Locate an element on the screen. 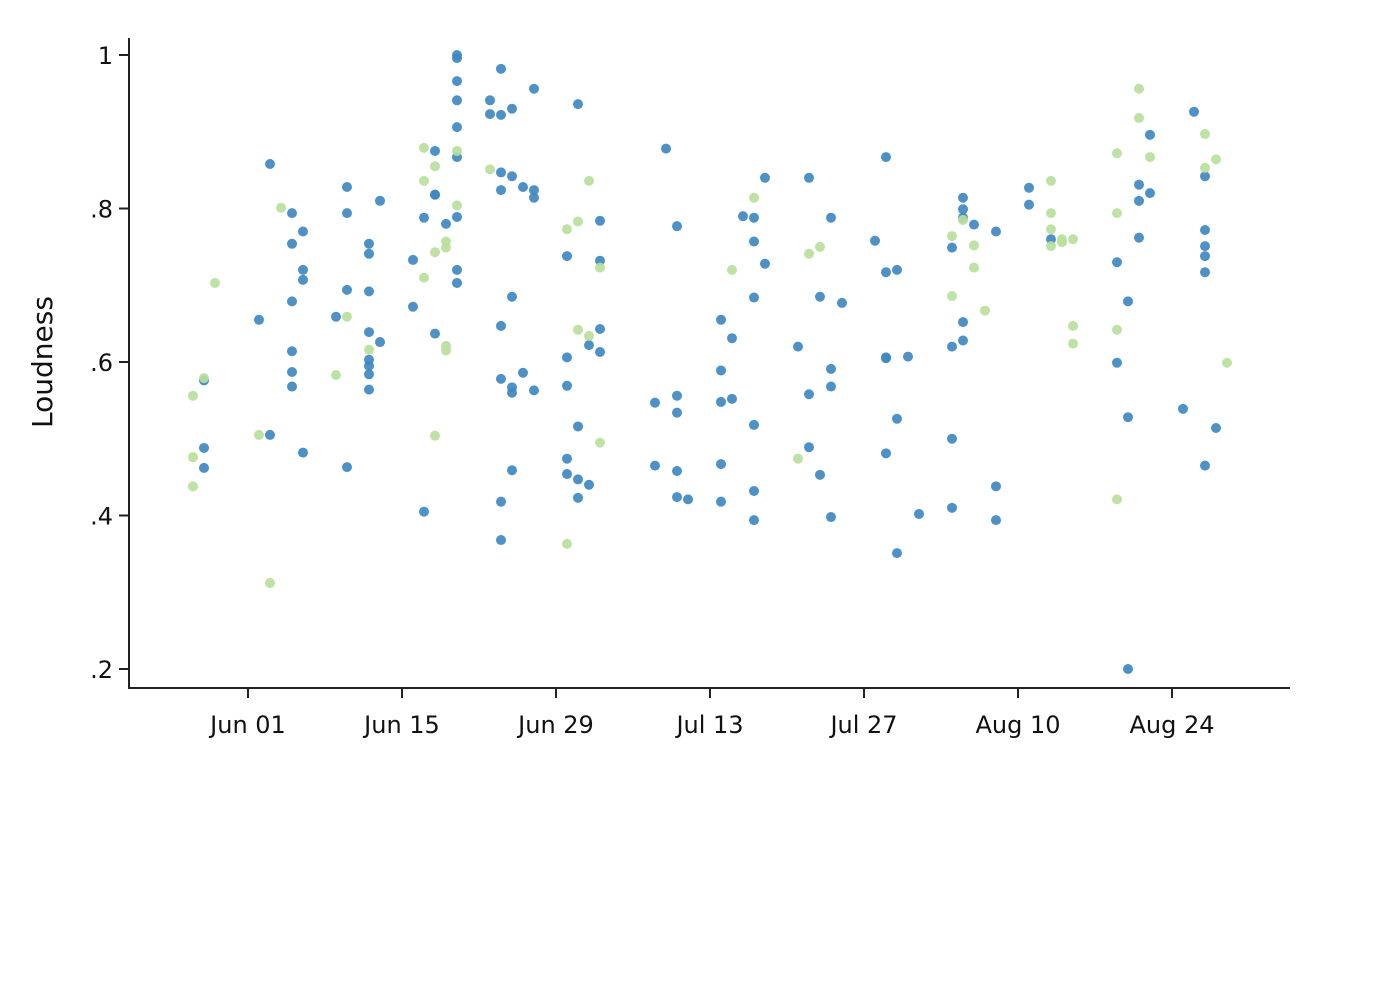 The width and height of the screenshot is (1400, 1000). x-tick-label: Aug 10 is located at coordinates (1017, 725).